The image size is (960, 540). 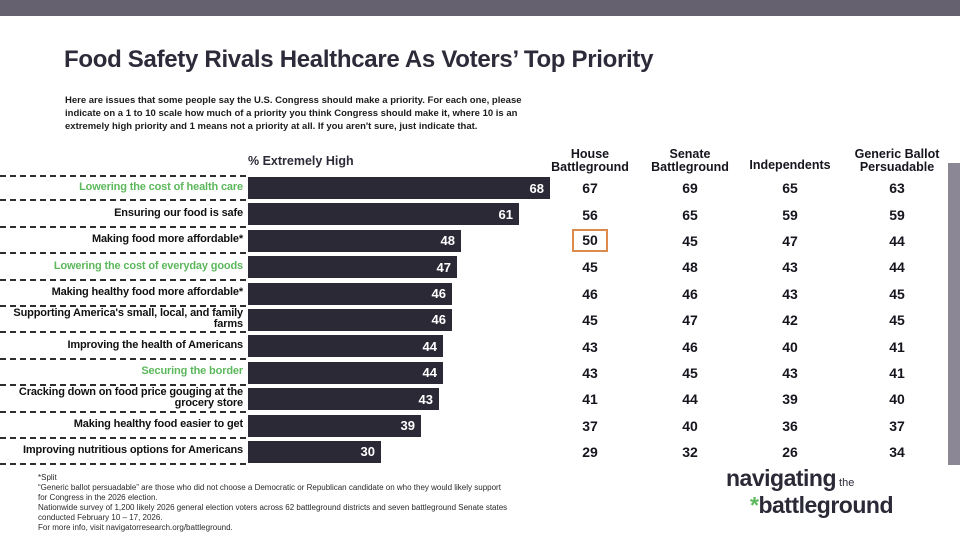 What do you see at coordinates (590, 425) in the screenshot?
I see `value-house-battleground: 37` at bounding box center [590, 425].